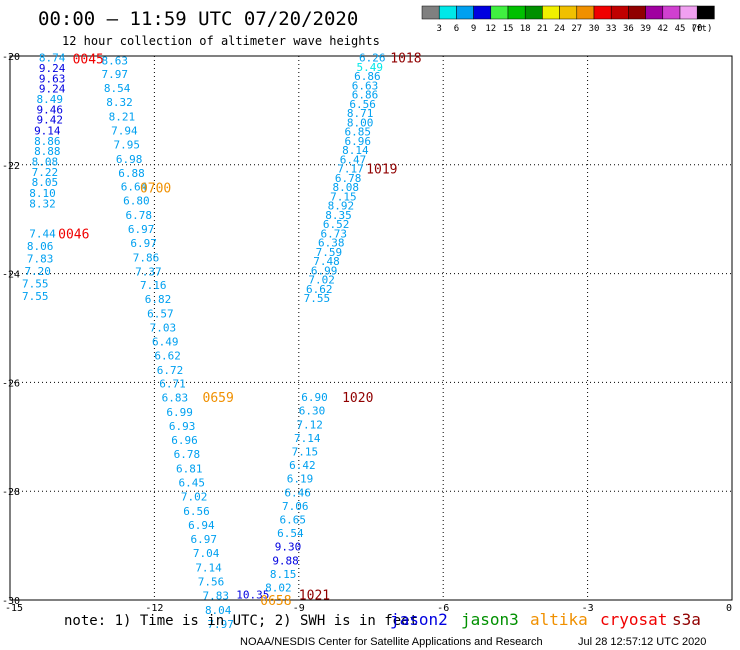 This screenshot has width=740, height=650. What do you see at coordinates (365, 85) in the screenshot?
I see `wave-height-value: 6.63` at bounding box center [365, 85].